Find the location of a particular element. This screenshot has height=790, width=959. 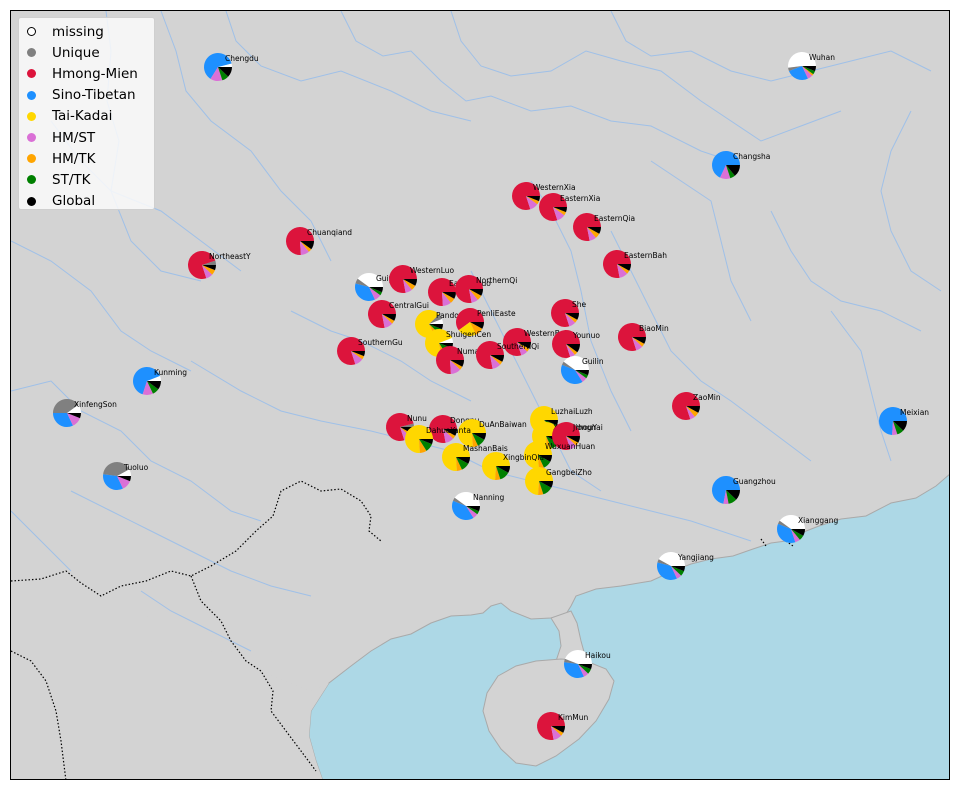

site-pie: Younuo is located at coordinates (576, 343).